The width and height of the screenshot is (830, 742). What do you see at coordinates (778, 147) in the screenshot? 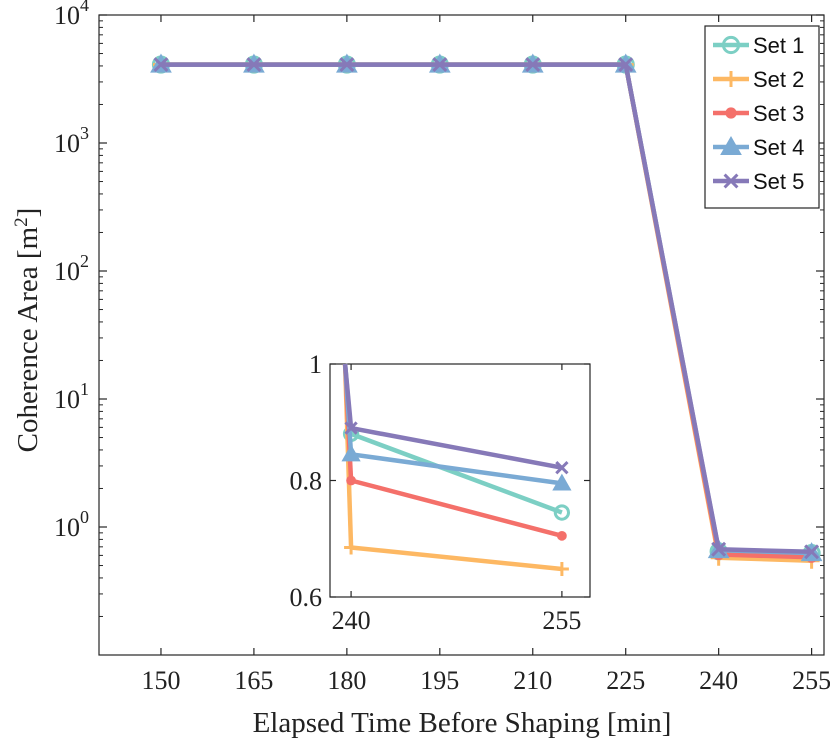
I see `legend-label-set-4: Set 4` at bounding box center [778, 147].